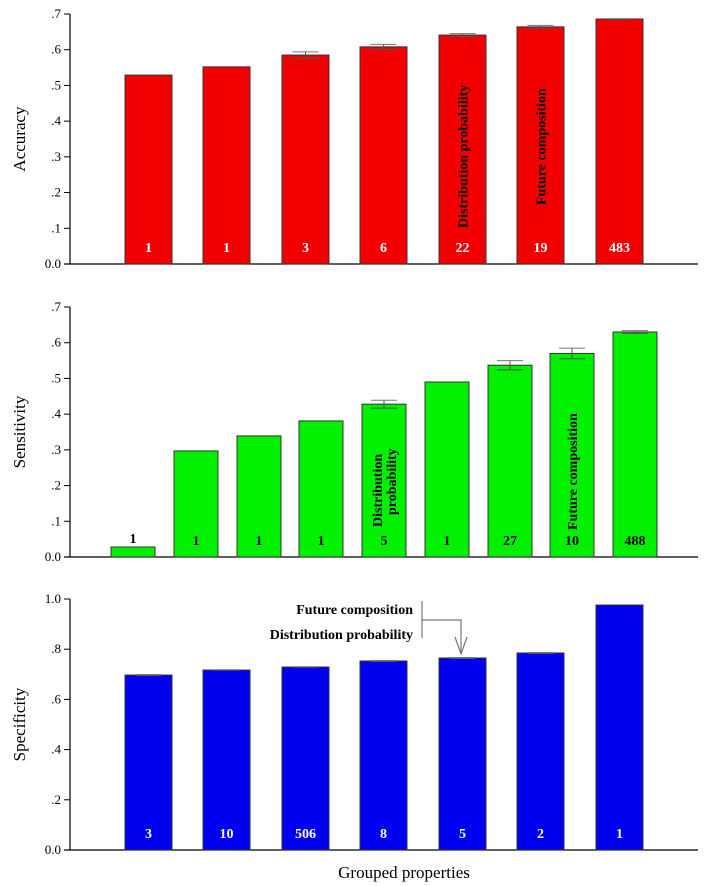 The height and width of the screenshot is (886, 727). What do you see at coordinates (378, 490) in the screenshot?
I see `bar-annotation: Distribution` at bounding box center [378, 490].